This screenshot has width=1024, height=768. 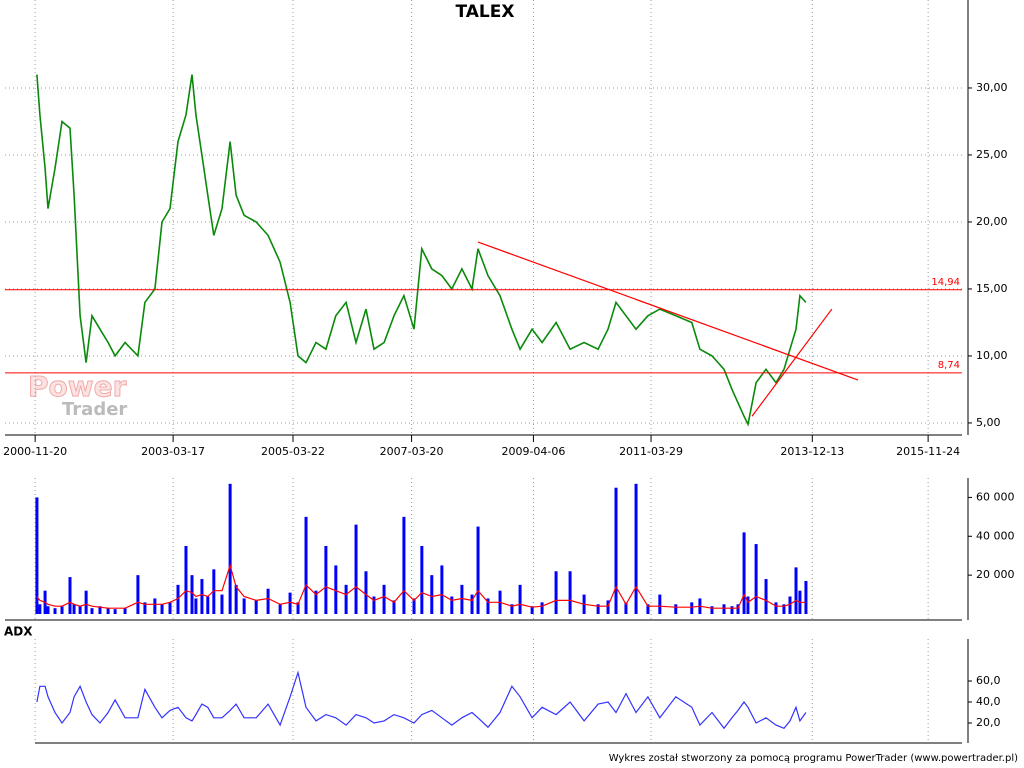 What do you see at coordinates (988, 722) in the screenshot?
I see `y-tick-label: 20,0` at bounding box center [988, 722].